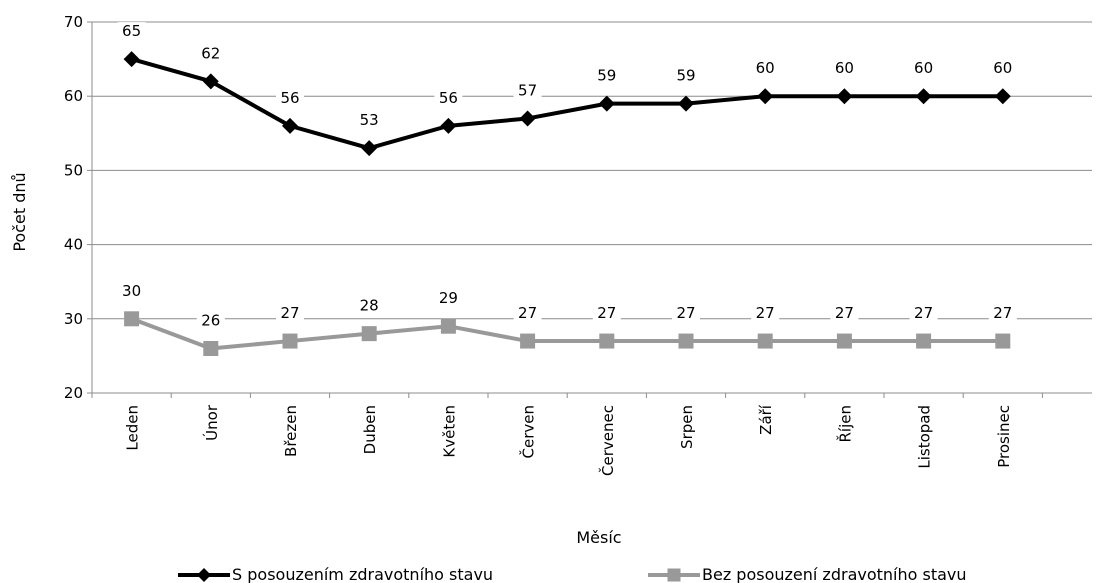 Image resolution: width=1107 pixels, height=583 pixels. I want to click on legend-item: Bez posouzení zdravotního stavu, so click(807, 574).